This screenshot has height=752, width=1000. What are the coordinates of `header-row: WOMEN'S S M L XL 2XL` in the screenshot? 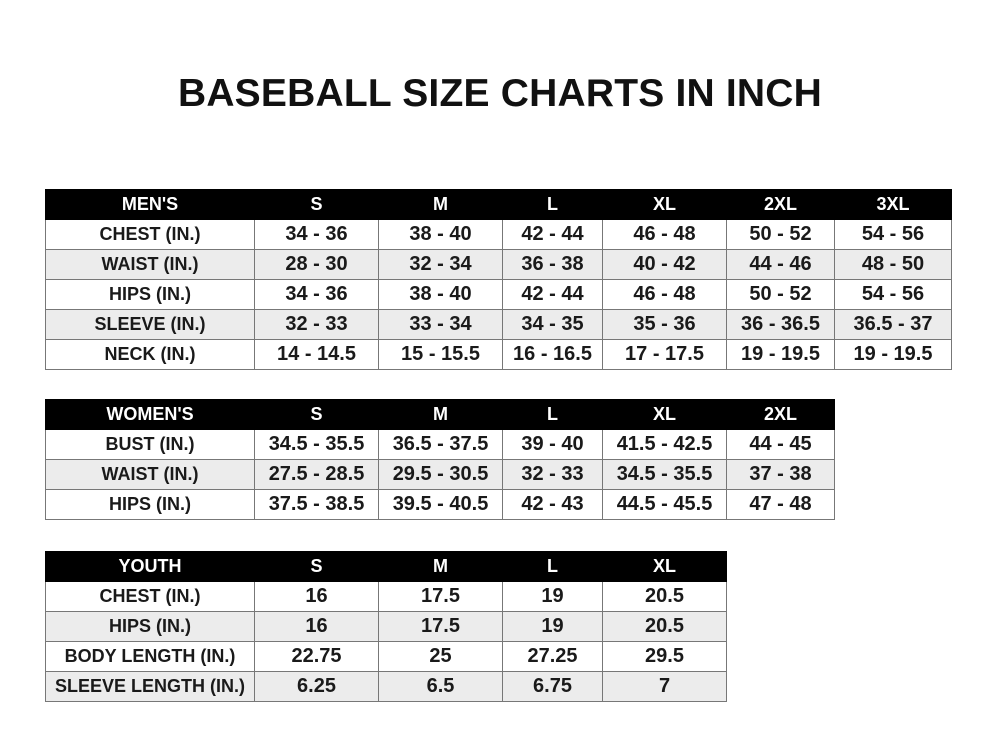 It's located at (440, 414).